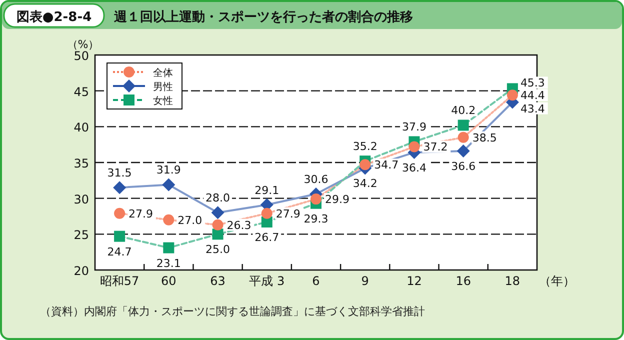 This screenshot has width=624, height=340. What do you see at coordinates (119, 251) in the screenshot?
I see `data-label: 24.7` at bounding box center [119, 251].